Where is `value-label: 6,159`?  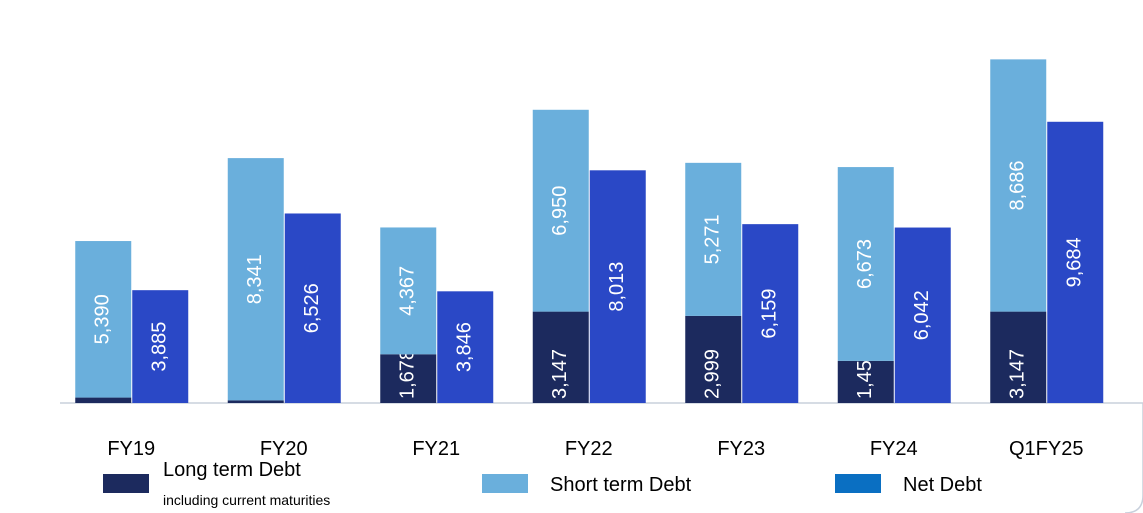
value-label: 6,159 is located at coordinates (770, 314).